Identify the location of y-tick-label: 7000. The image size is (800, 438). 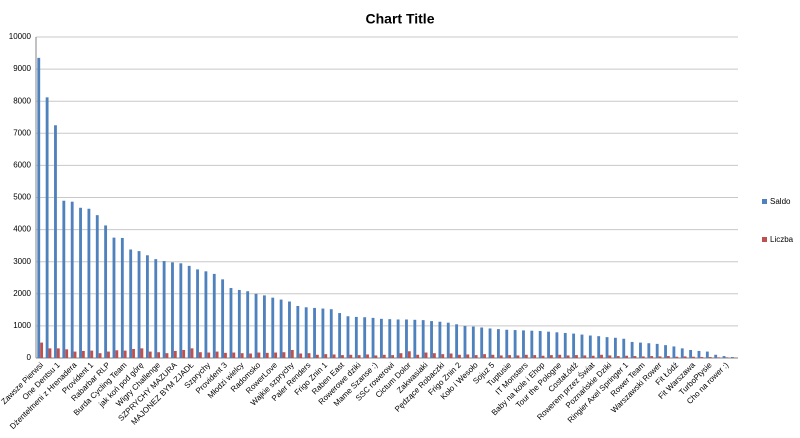
(22, 132).